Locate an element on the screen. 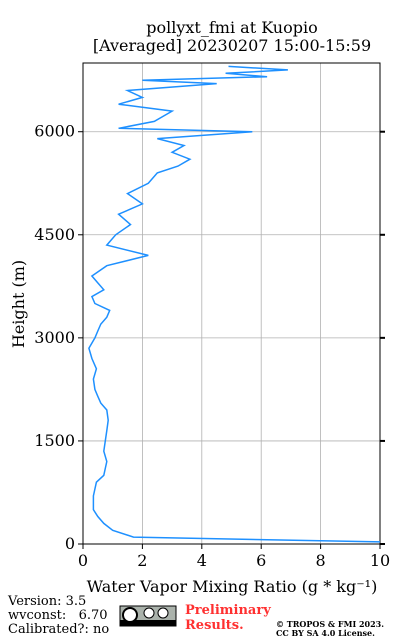  x-tick-label: 2 is located at coordinates (142, 560).